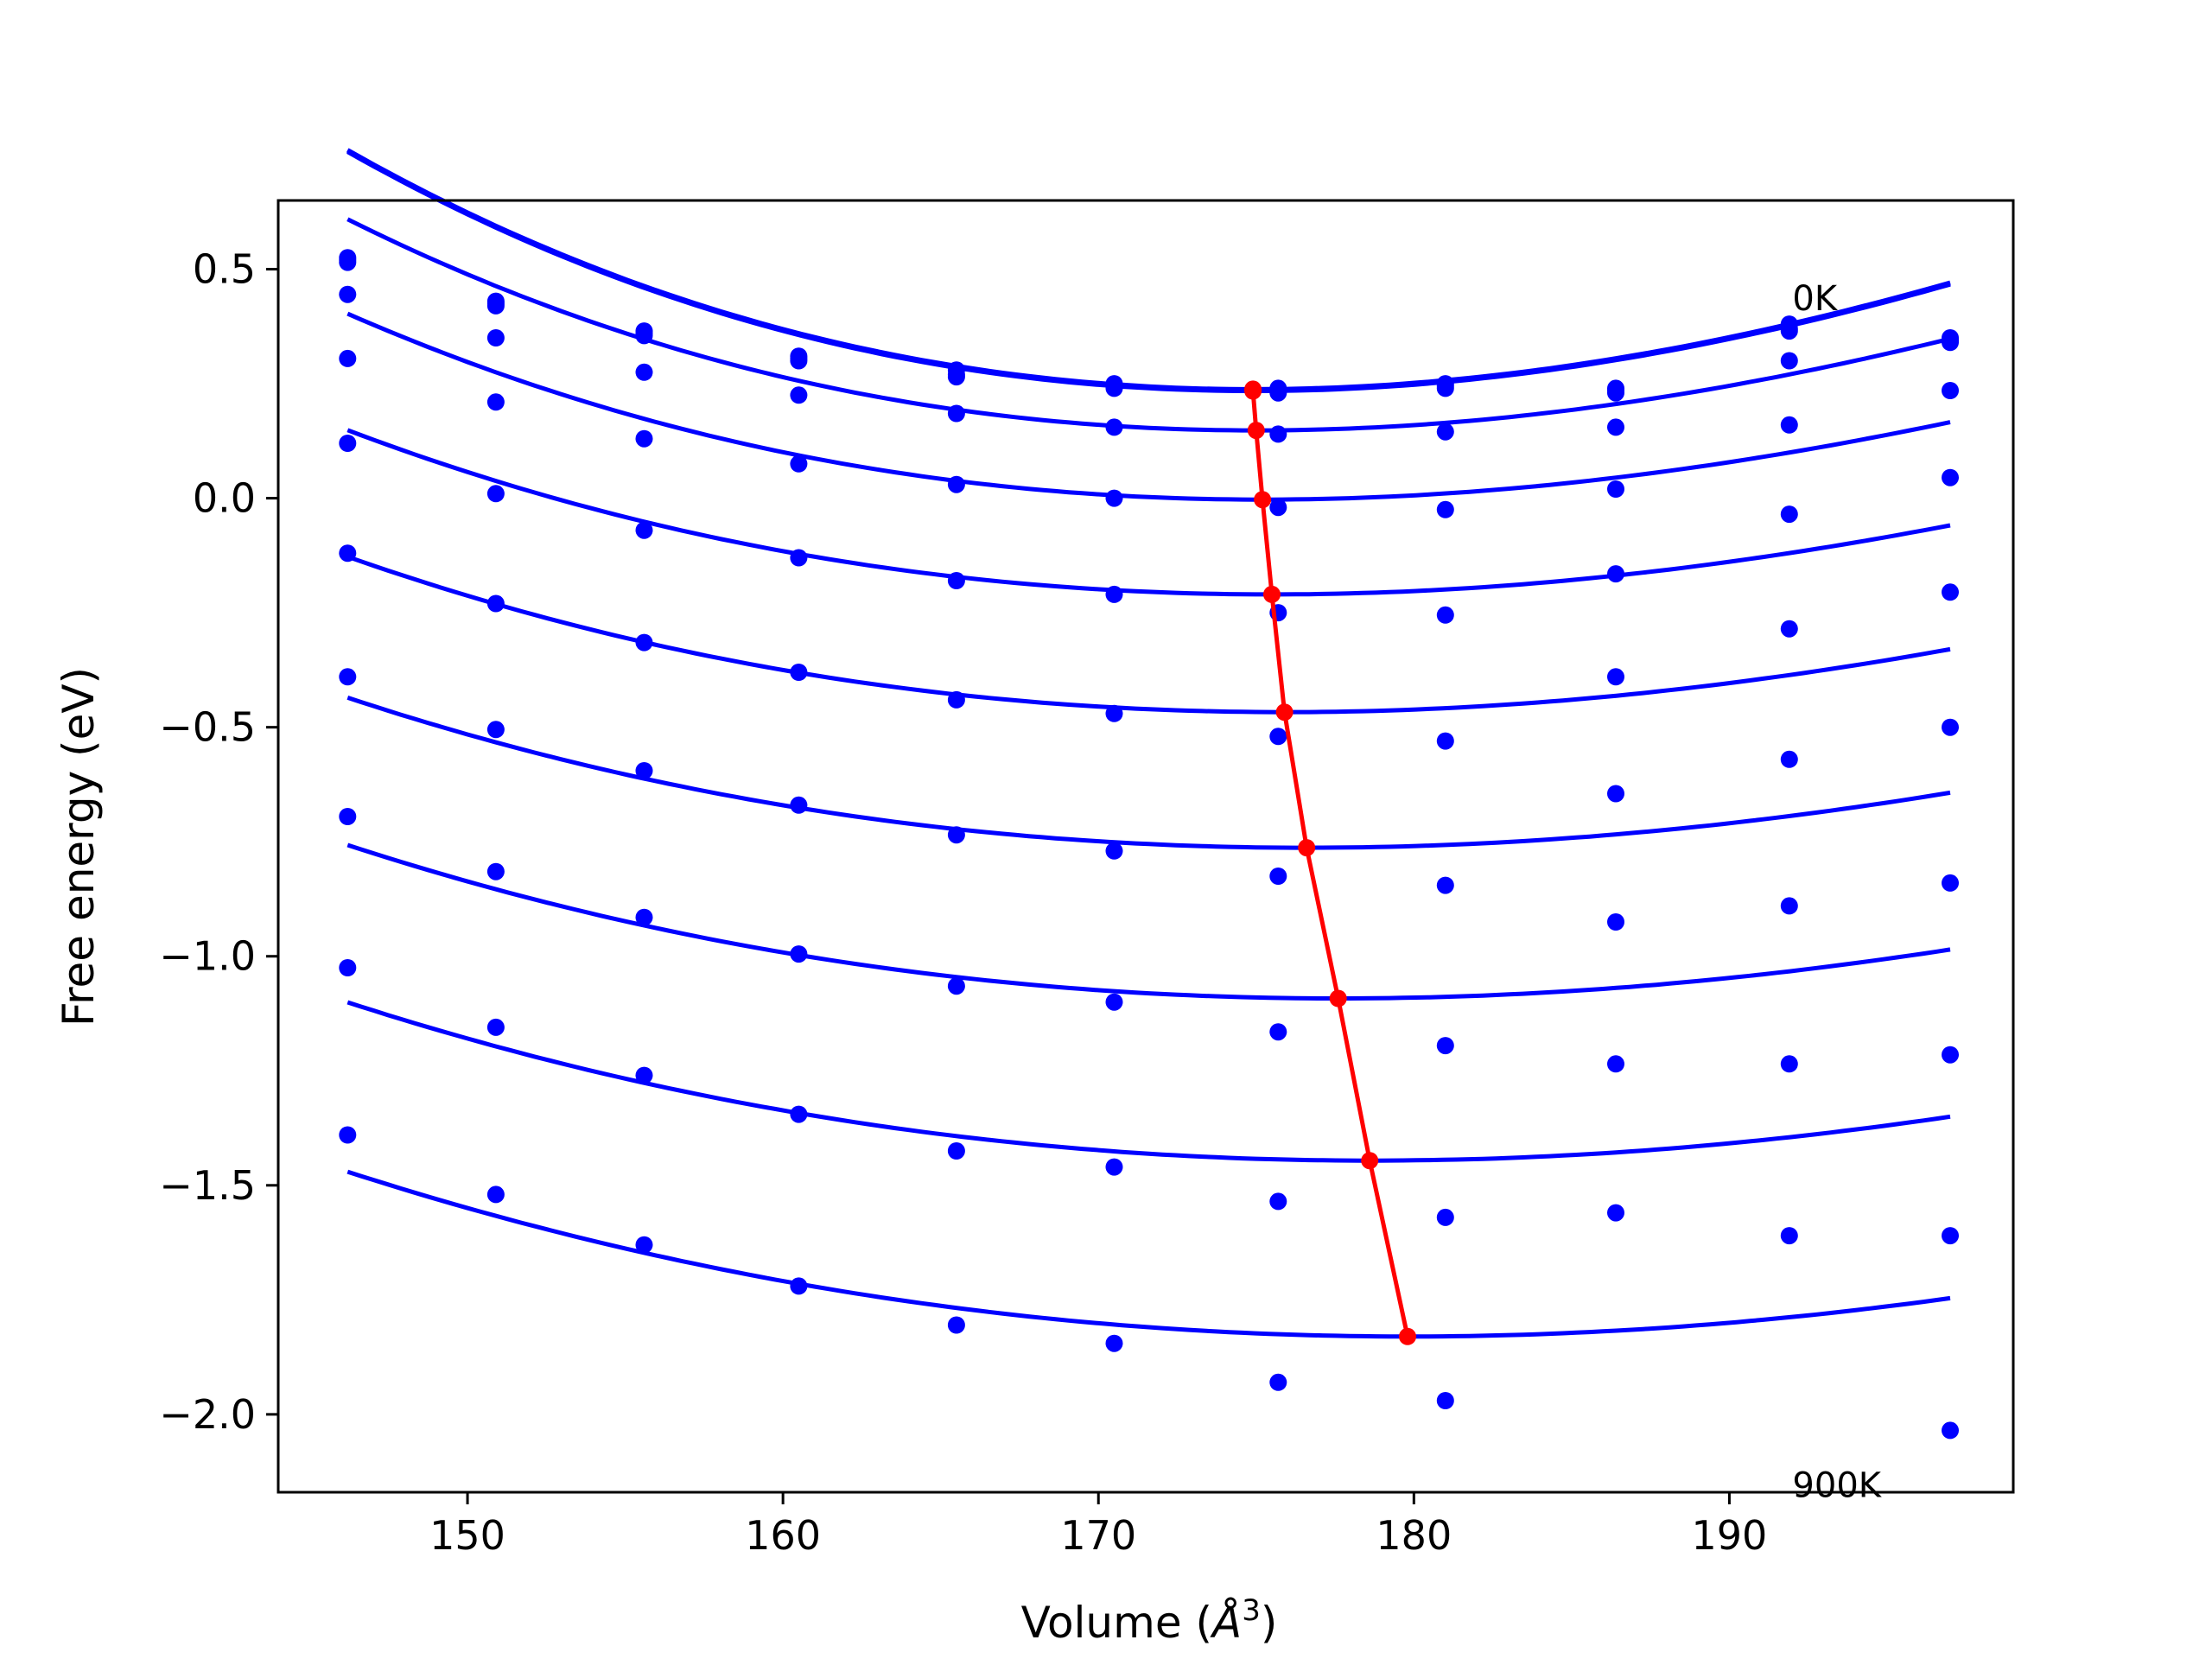  I want to click on annotation-label: 900K, so click(1837, 1485).